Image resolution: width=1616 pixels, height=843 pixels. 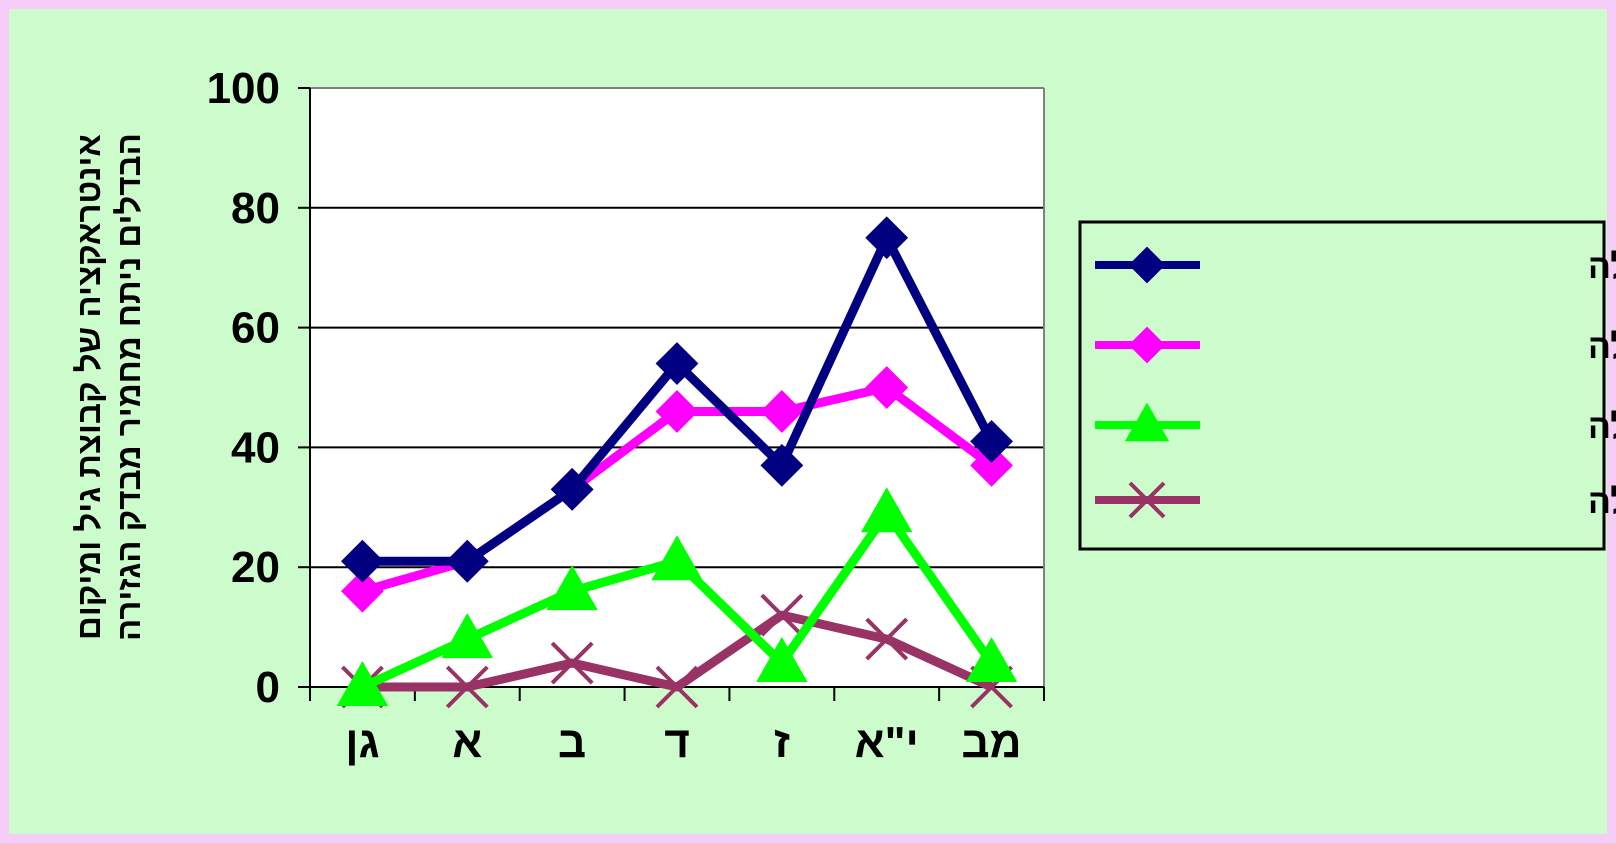 What do you see at coordinates (255, 447) in the screenshot?
I see `y-tick-label-2: 40` at bounding box center [255, 447].